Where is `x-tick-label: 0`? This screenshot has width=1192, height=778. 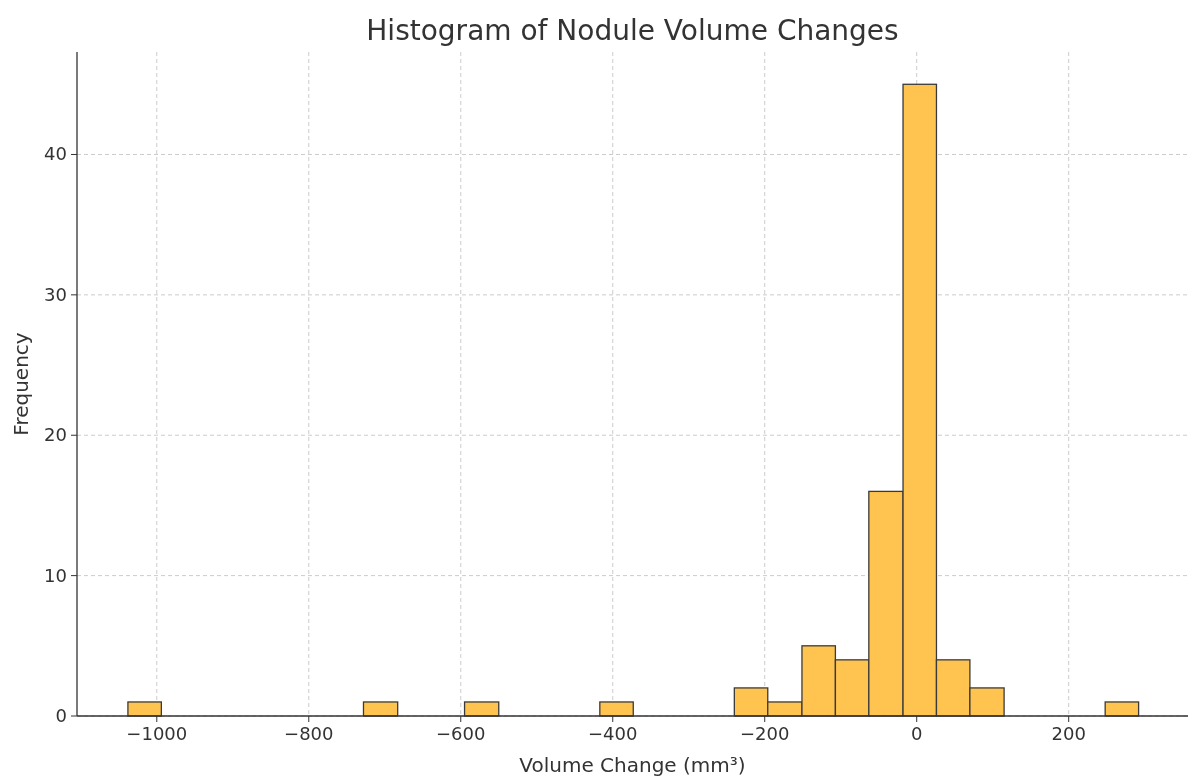
x-tick-label: 0 is located at coordinates (916, 733).